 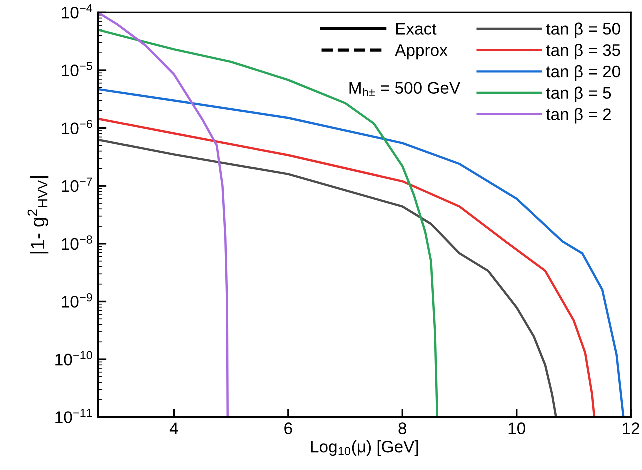 I want to click on y-tick-label: 10$^{−7}$, so click(x=77, y=185).